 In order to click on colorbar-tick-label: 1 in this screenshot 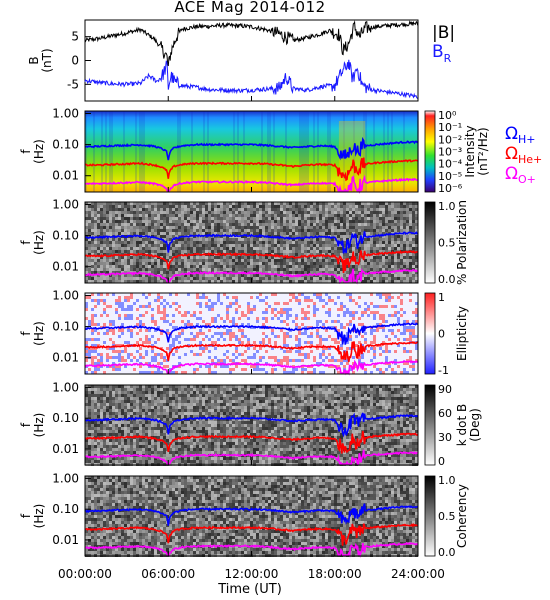, I will do `click(441, 297)`.